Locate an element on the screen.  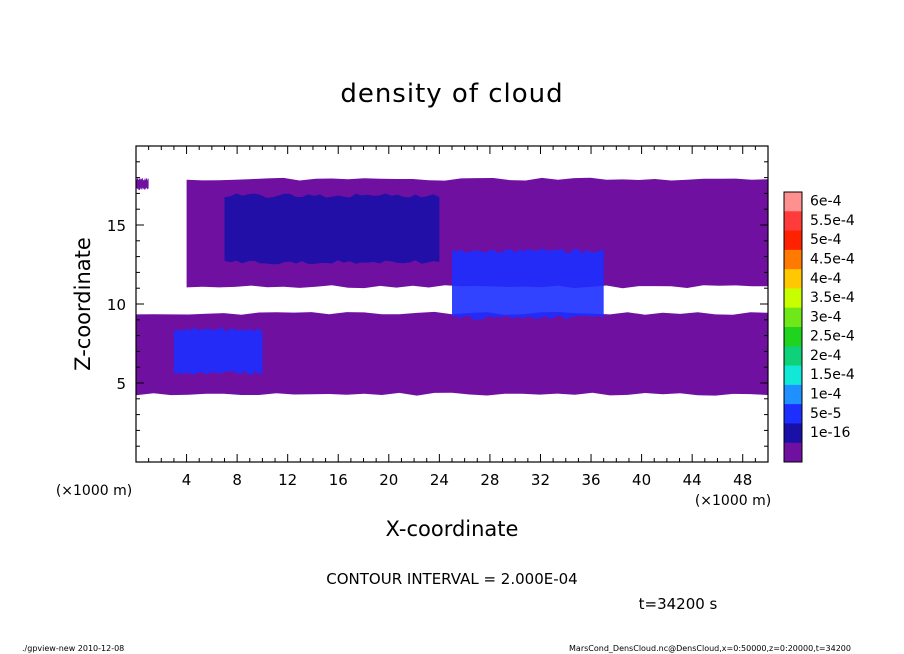
x-tick-label: 8 is located at coordinates (237, 480).